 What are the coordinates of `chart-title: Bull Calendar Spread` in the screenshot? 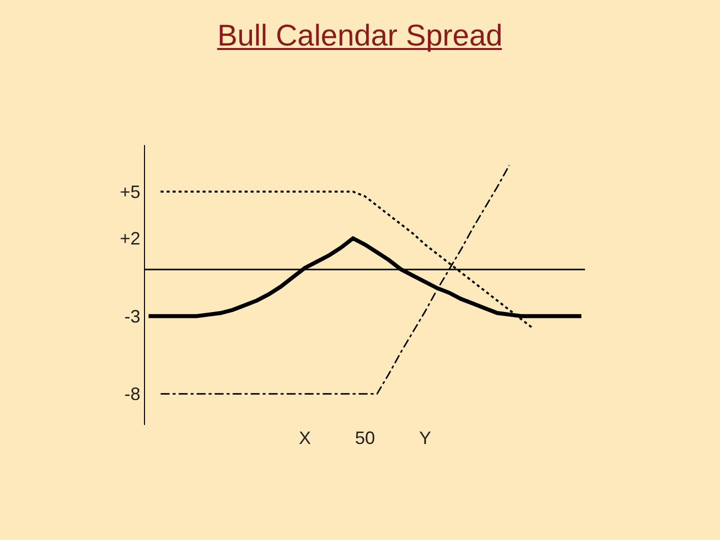 It's located at (360, 35).